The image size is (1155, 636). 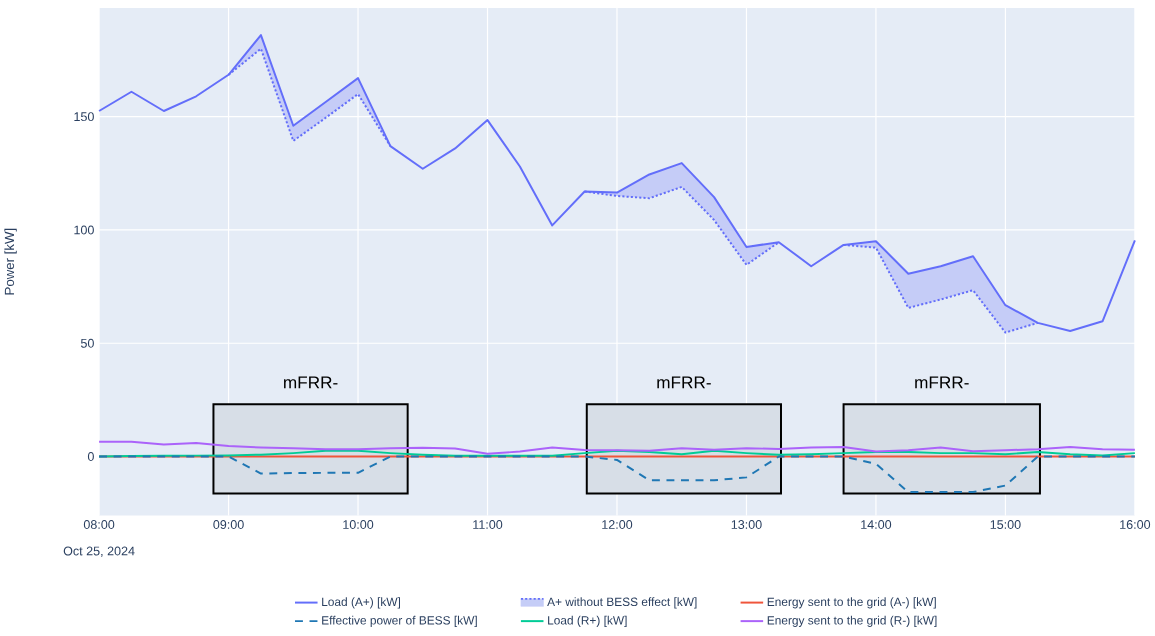 What do you see at coordinates (84, 116) in the screenshot?
I see `y-tick-label: 150` at bounding box center [84, 116].